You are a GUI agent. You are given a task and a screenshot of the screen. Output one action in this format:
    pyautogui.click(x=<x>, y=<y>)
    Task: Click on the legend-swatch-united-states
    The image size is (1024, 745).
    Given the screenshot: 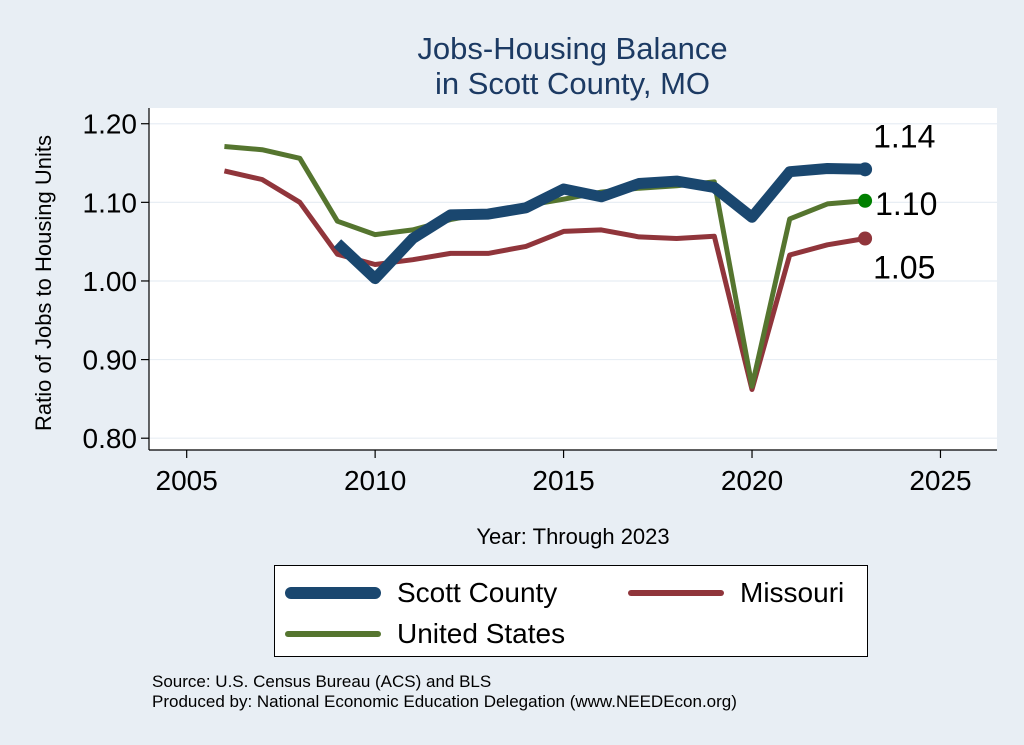 What is the action you would take?
    pyautogui.click(x=333, y=634)
    